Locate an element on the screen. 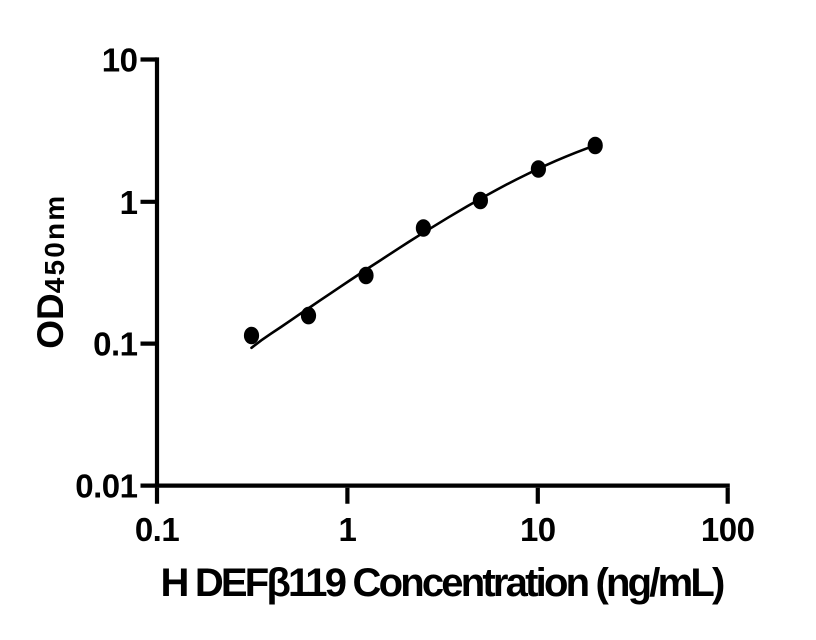 The width and height of the screenshot is (816, 640). svg-text: 100 is located at coordinates (728, 529).